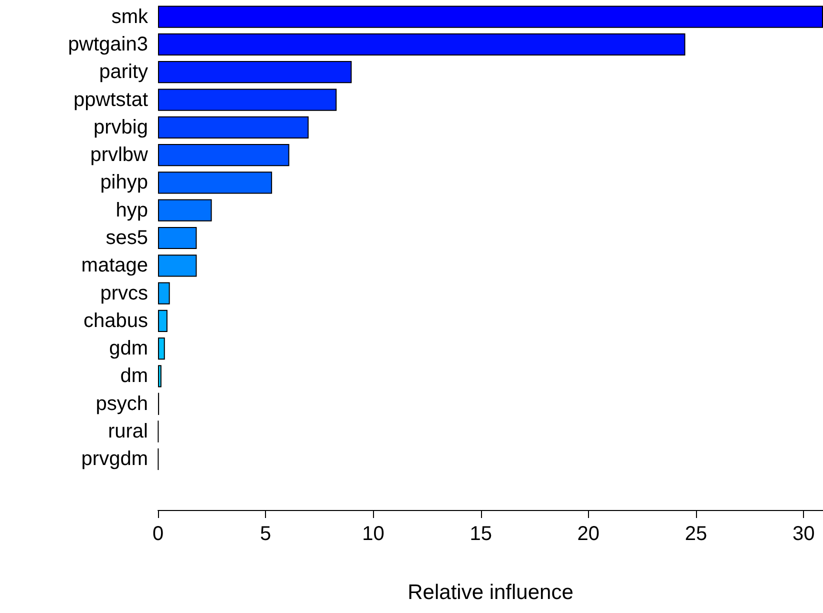 Image resolution: width=823 pixels, height=613 pixels. Describe the element at coordinates (491, 592) in the screenshot. I see `x-axis-title: Relative influence` at that location.